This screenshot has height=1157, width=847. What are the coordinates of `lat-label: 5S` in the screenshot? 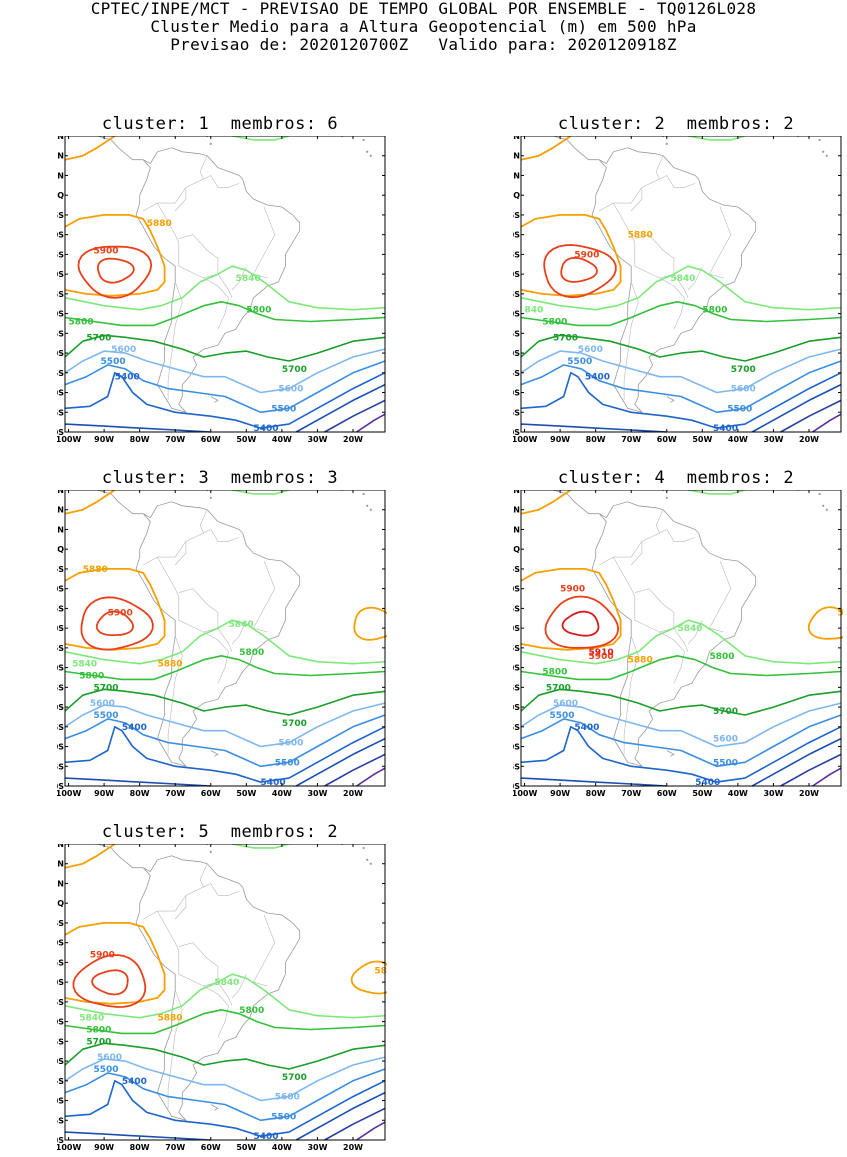 It's located at (60, 569).